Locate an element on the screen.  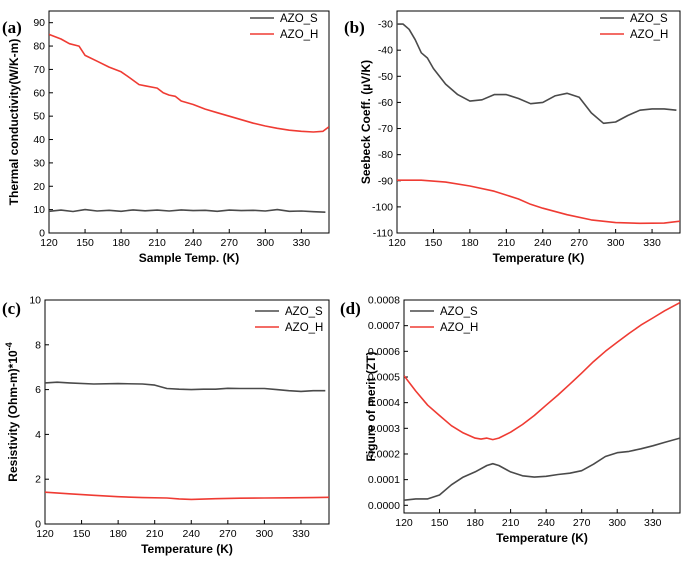
y-tick-label: 90 is located at coordinates (39, 23).